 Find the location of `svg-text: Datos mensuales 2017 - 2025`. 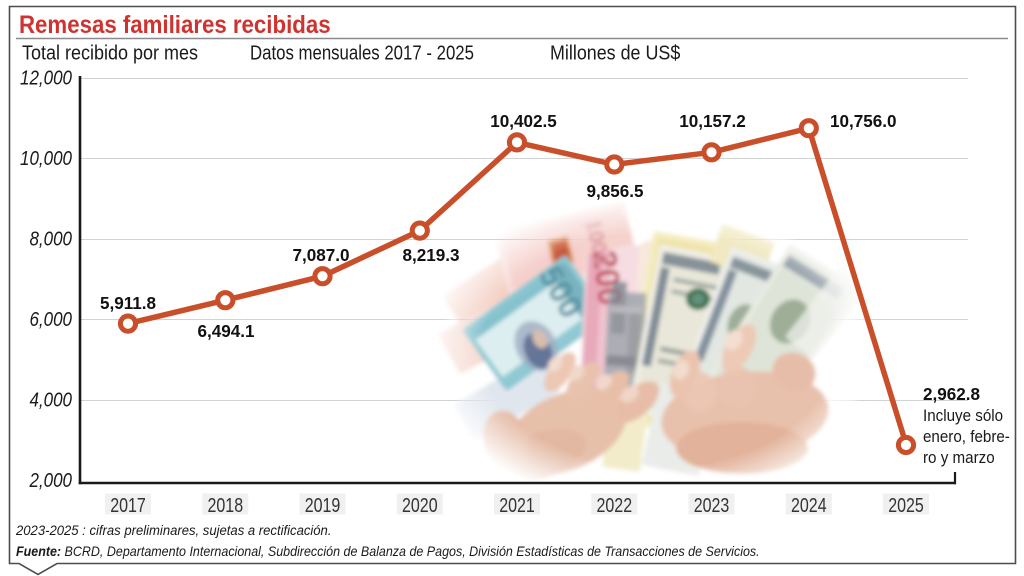

svg-text: Datos mensuales 2017 - 2025 is located at coordinates (362, 52).